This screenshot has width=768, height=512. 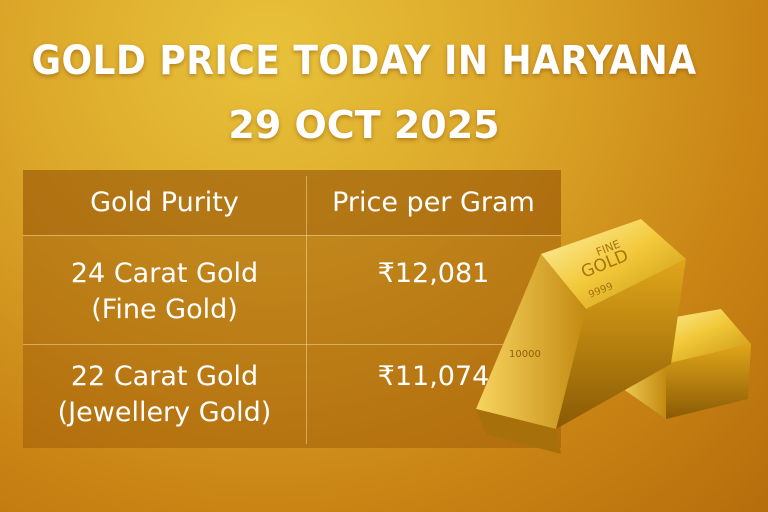 I want to click on bar-stamp-side: 10000, so click(x=525, y=354).